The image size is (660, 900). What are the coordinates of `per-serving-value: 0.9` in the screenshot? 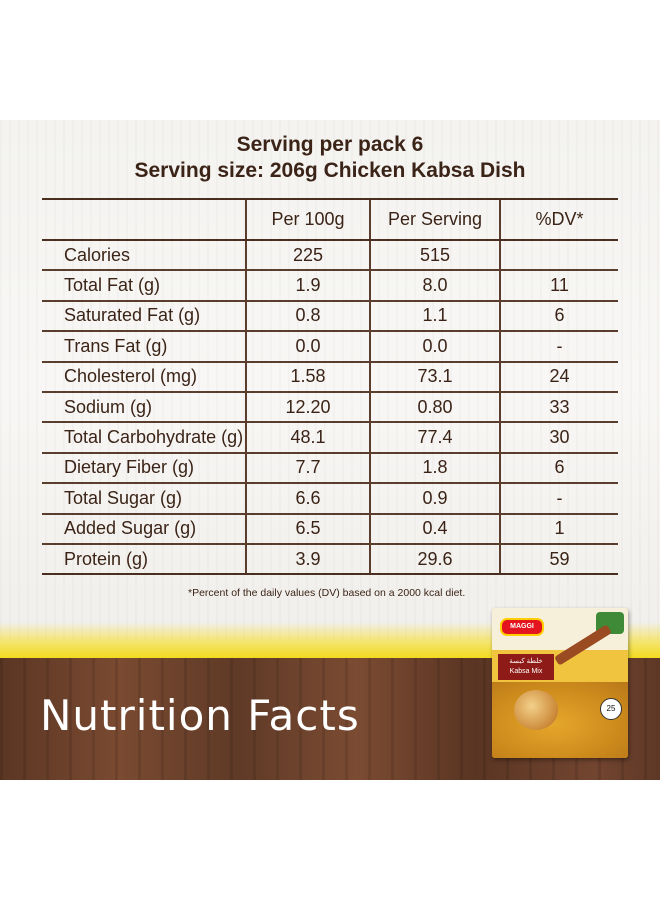 It's located at (434, 499).